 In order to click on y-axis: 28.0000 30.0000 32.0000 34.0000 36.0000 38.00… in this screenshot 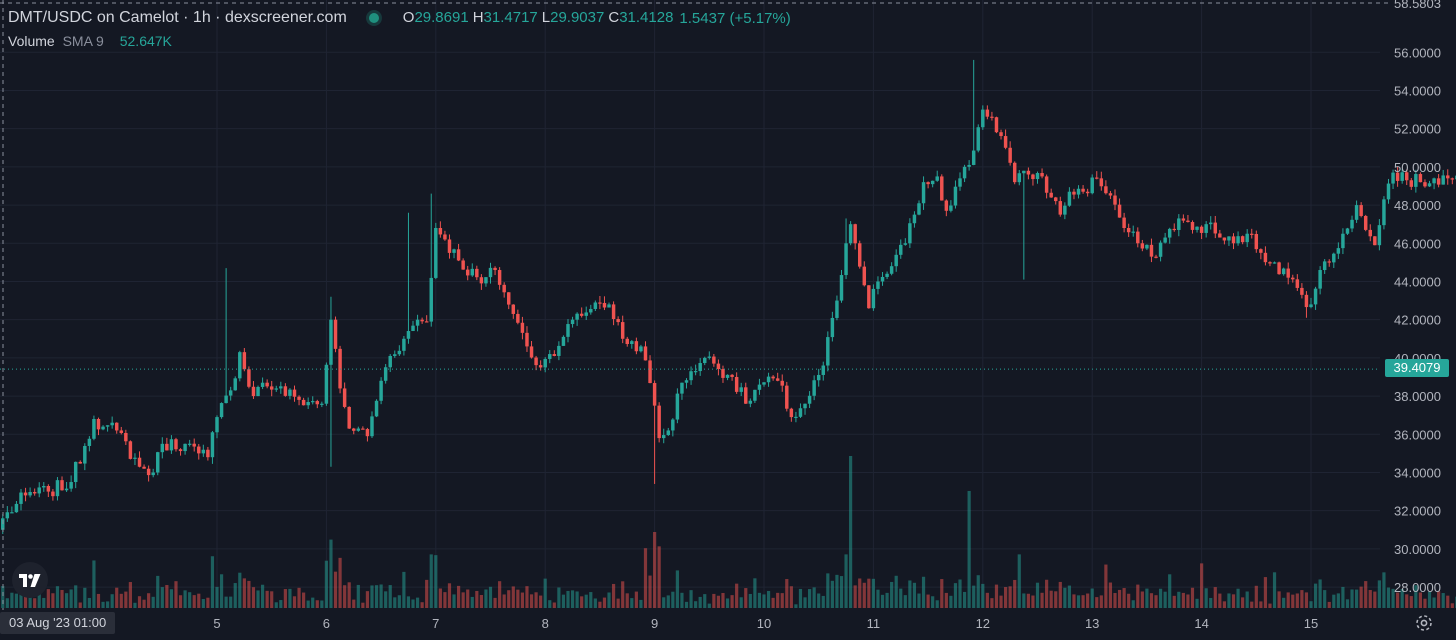, I will do `click(1417, 297)`.